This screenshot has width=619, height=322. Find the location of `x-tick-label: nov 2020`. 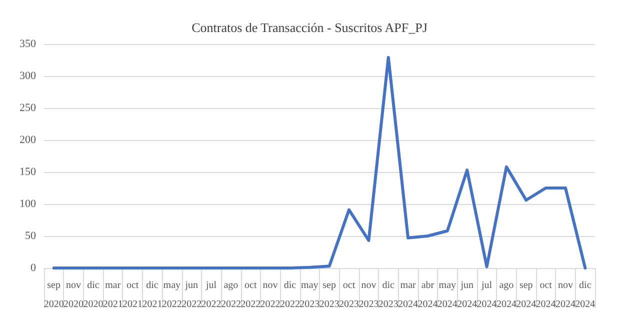

x-tick-label: nov 2020 is located at coordinates (74, 295).